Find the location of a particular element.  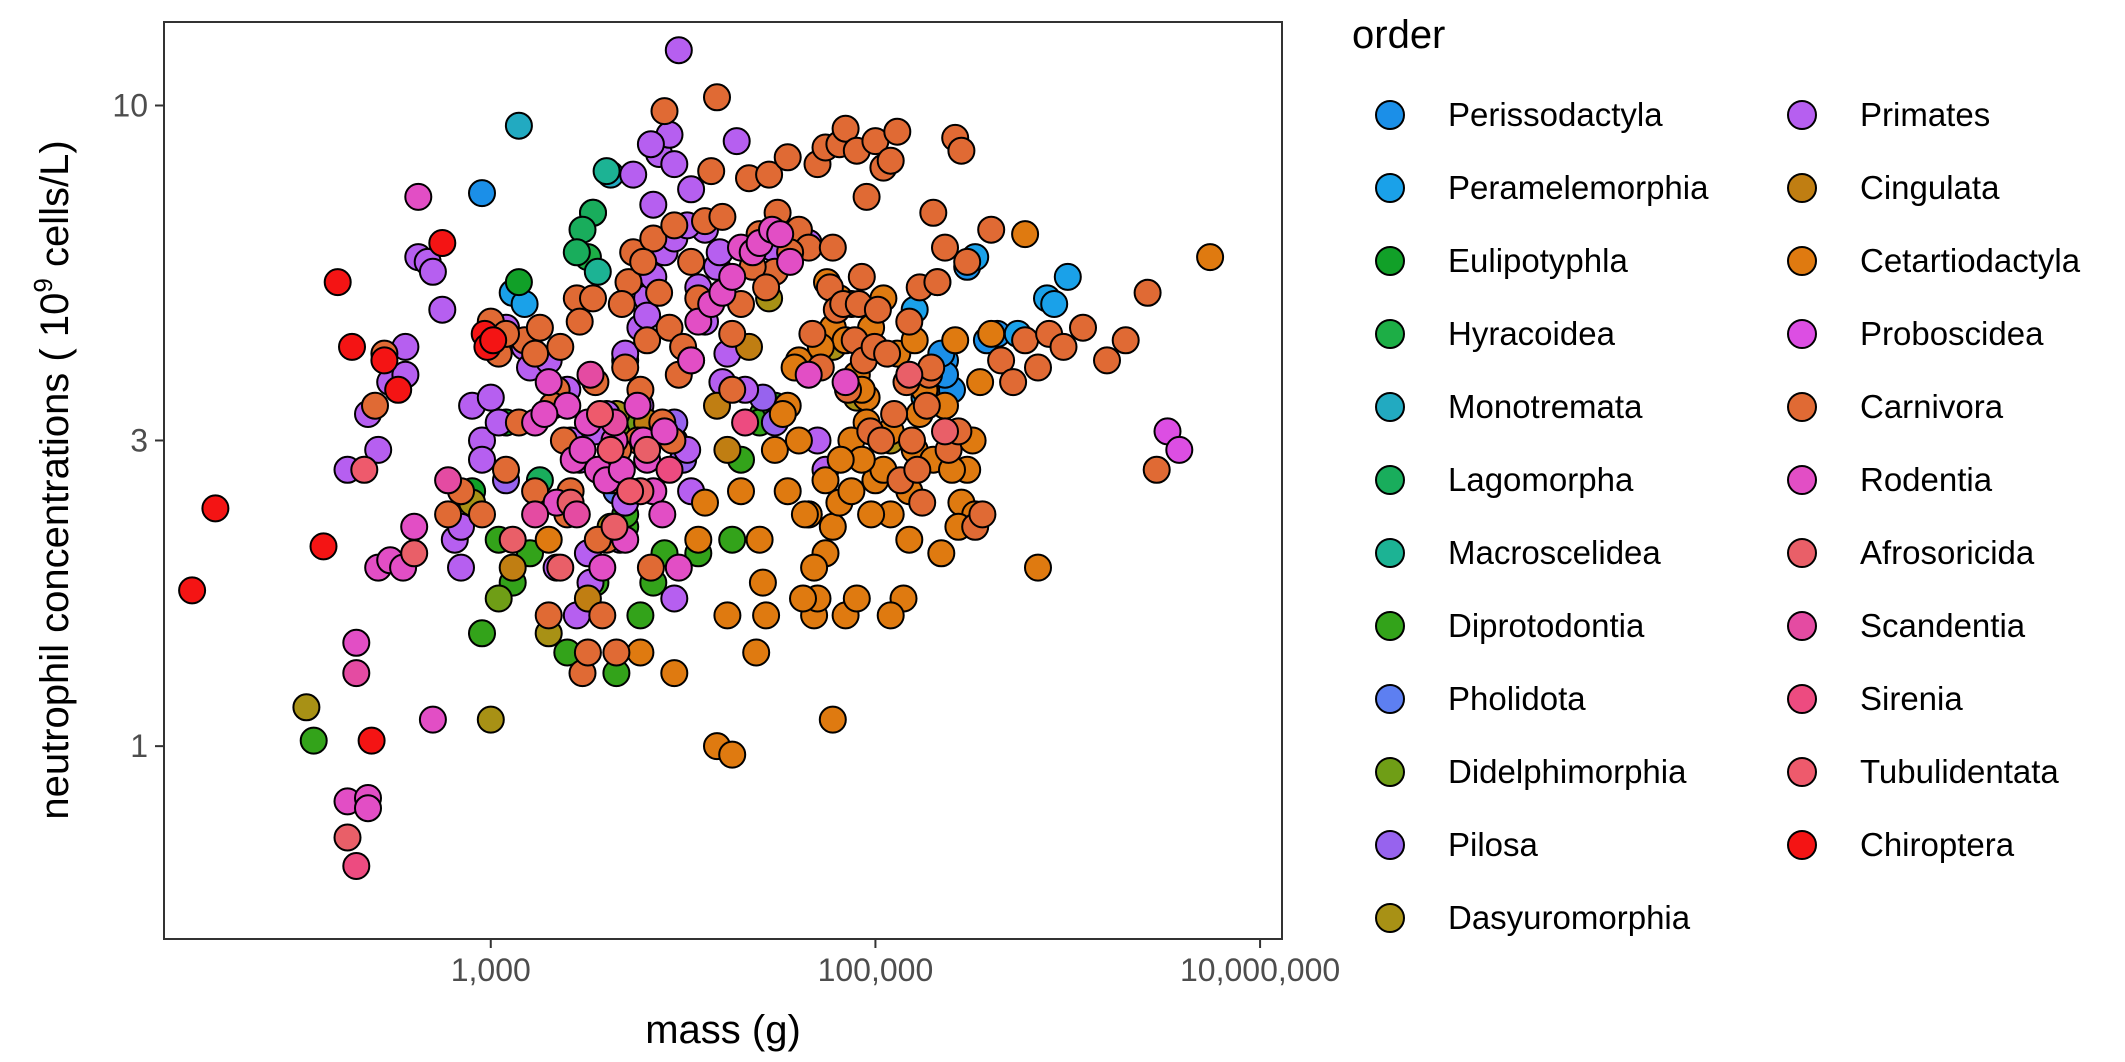

legend-item-carnivora: Carnivora is located at coordinates (1895, 406).